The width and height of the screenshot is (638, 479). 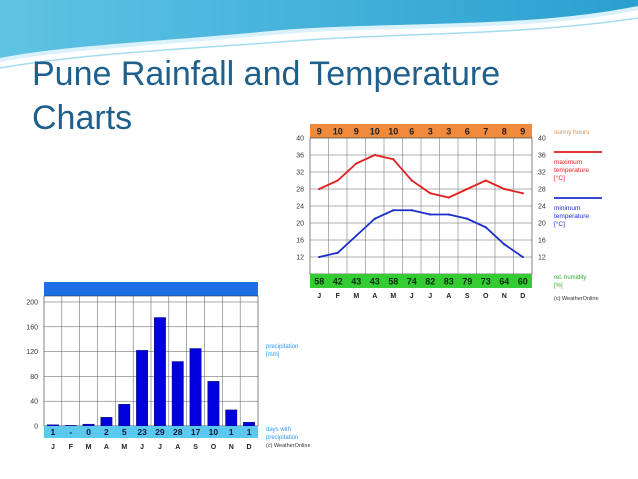 I want to click on rain-legend-precip-label: precipitation, so click(x=282, y=347).